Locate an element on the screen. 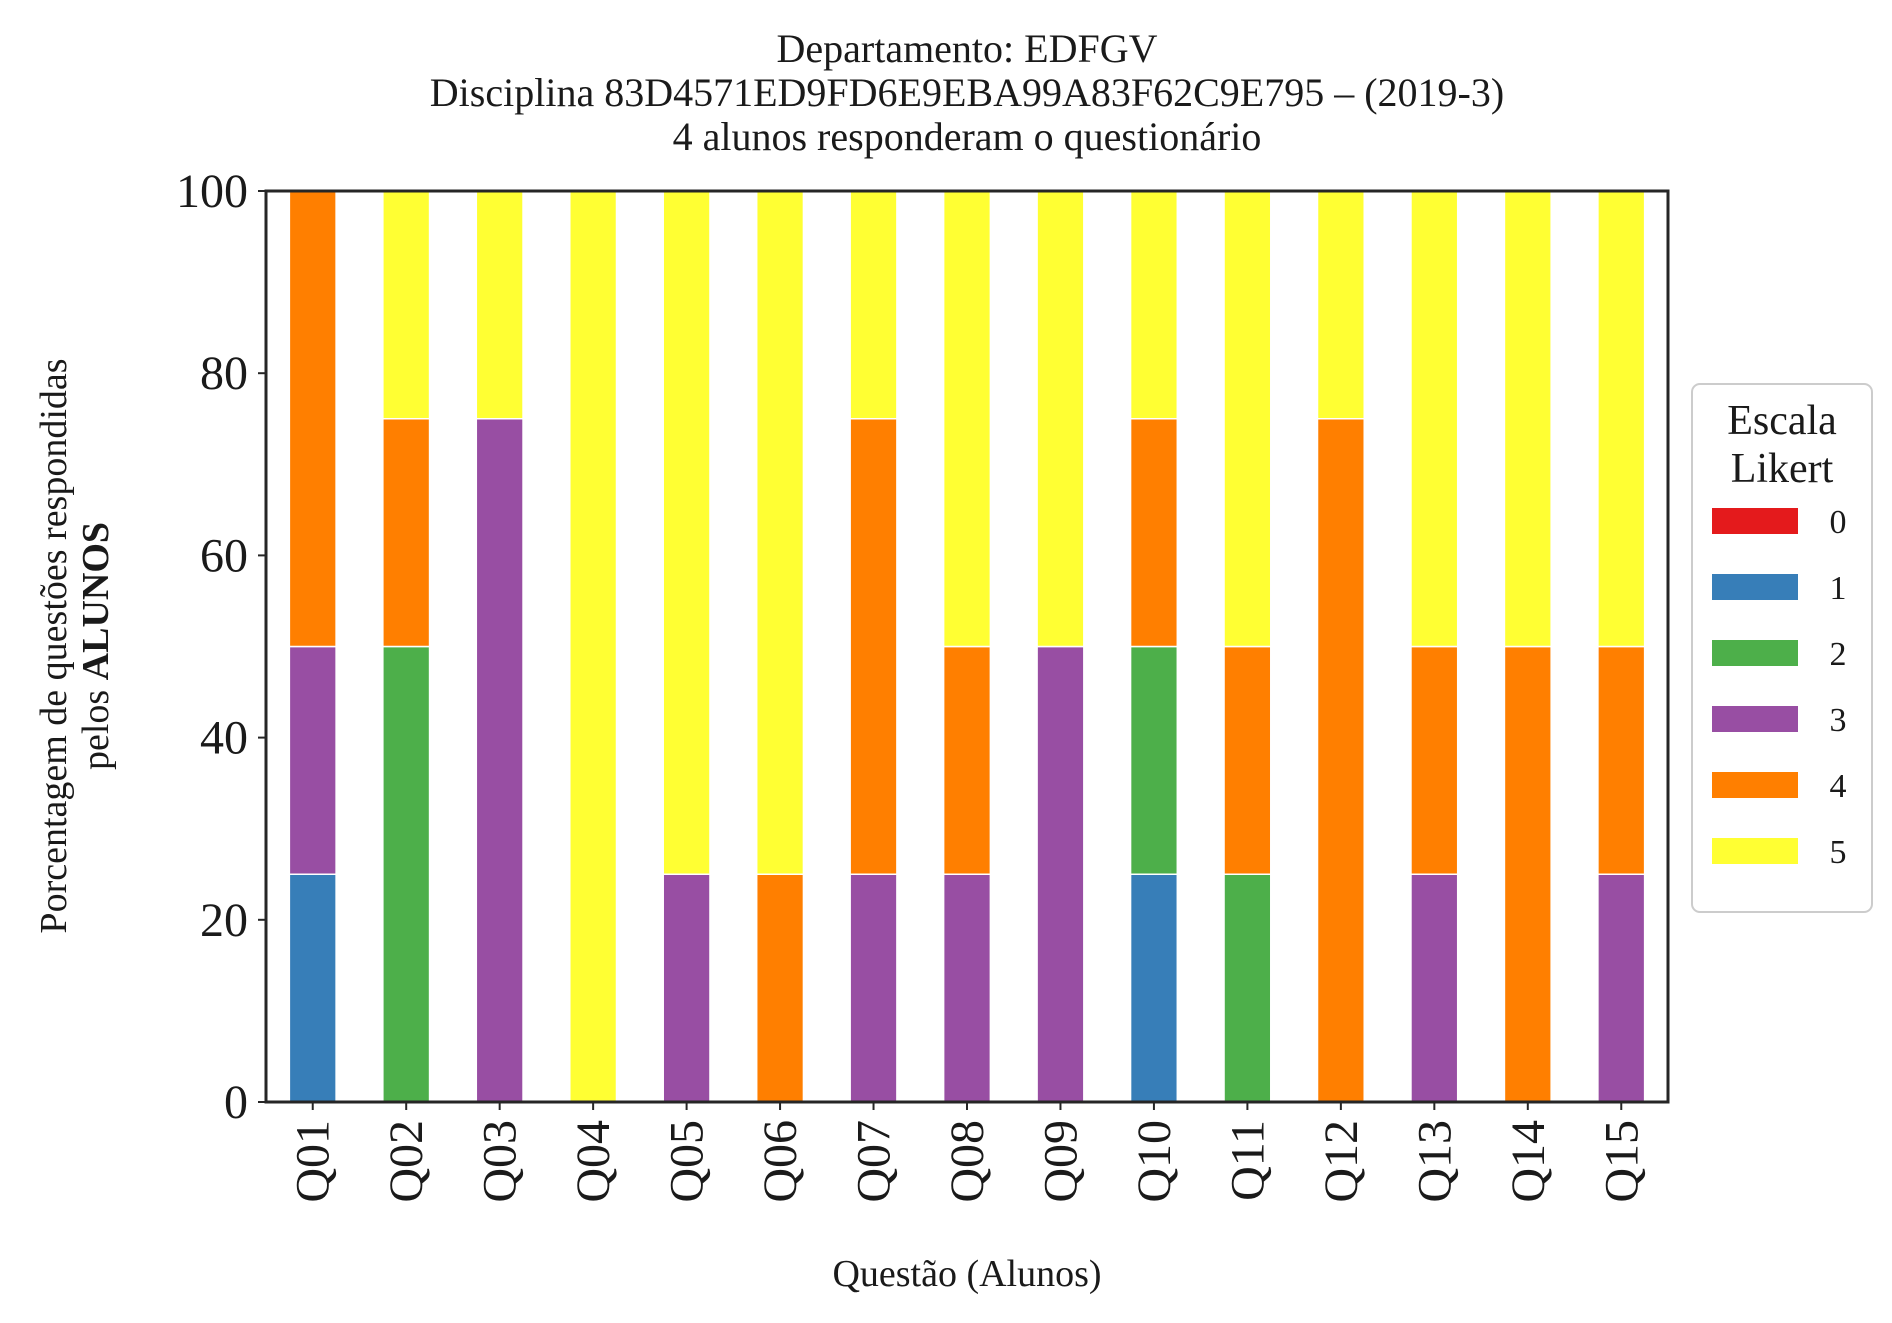  x-tick-label: Q04 is located at coordinates (593, 1161).